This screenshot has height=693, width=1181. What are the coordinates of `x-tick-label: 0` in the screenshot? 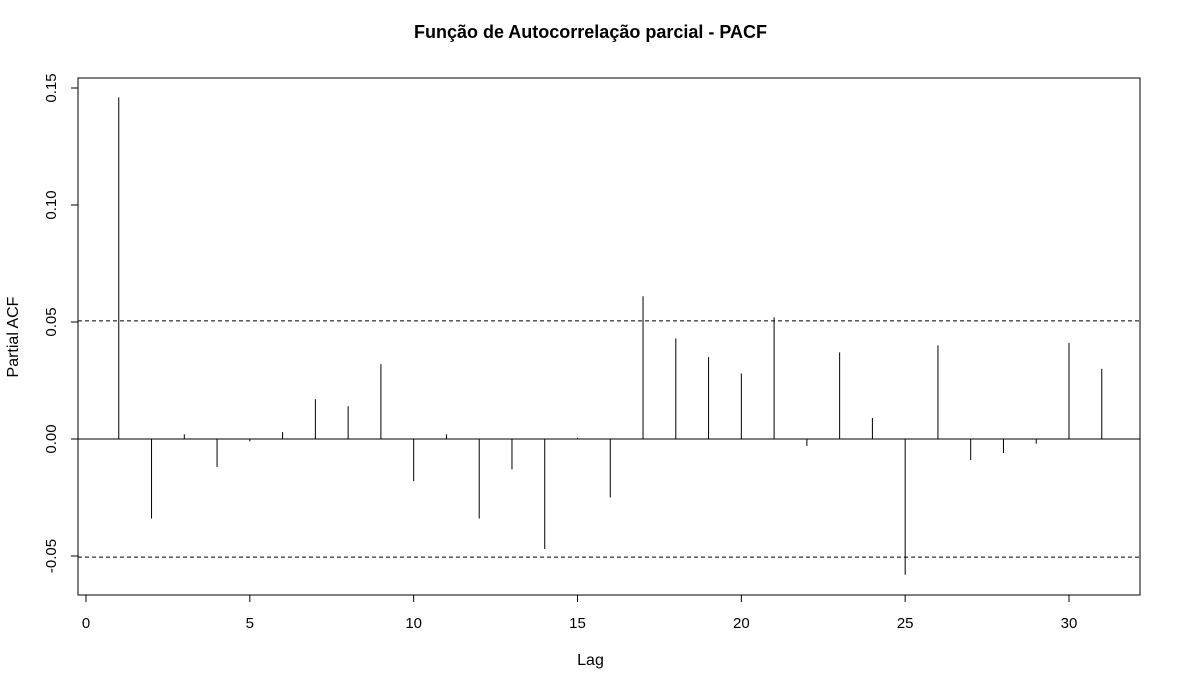 It's located at (86, 623).